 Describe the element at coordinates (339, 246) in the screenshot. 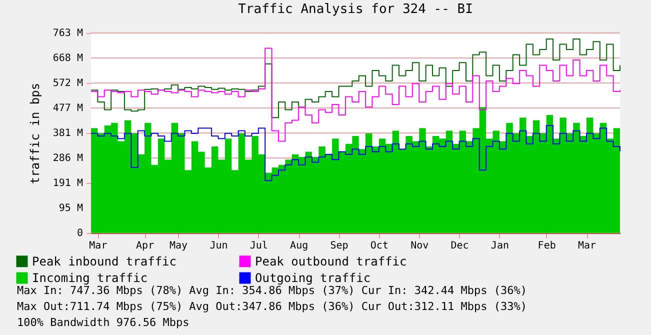

I see `x-tick-label: Sep` at that location.